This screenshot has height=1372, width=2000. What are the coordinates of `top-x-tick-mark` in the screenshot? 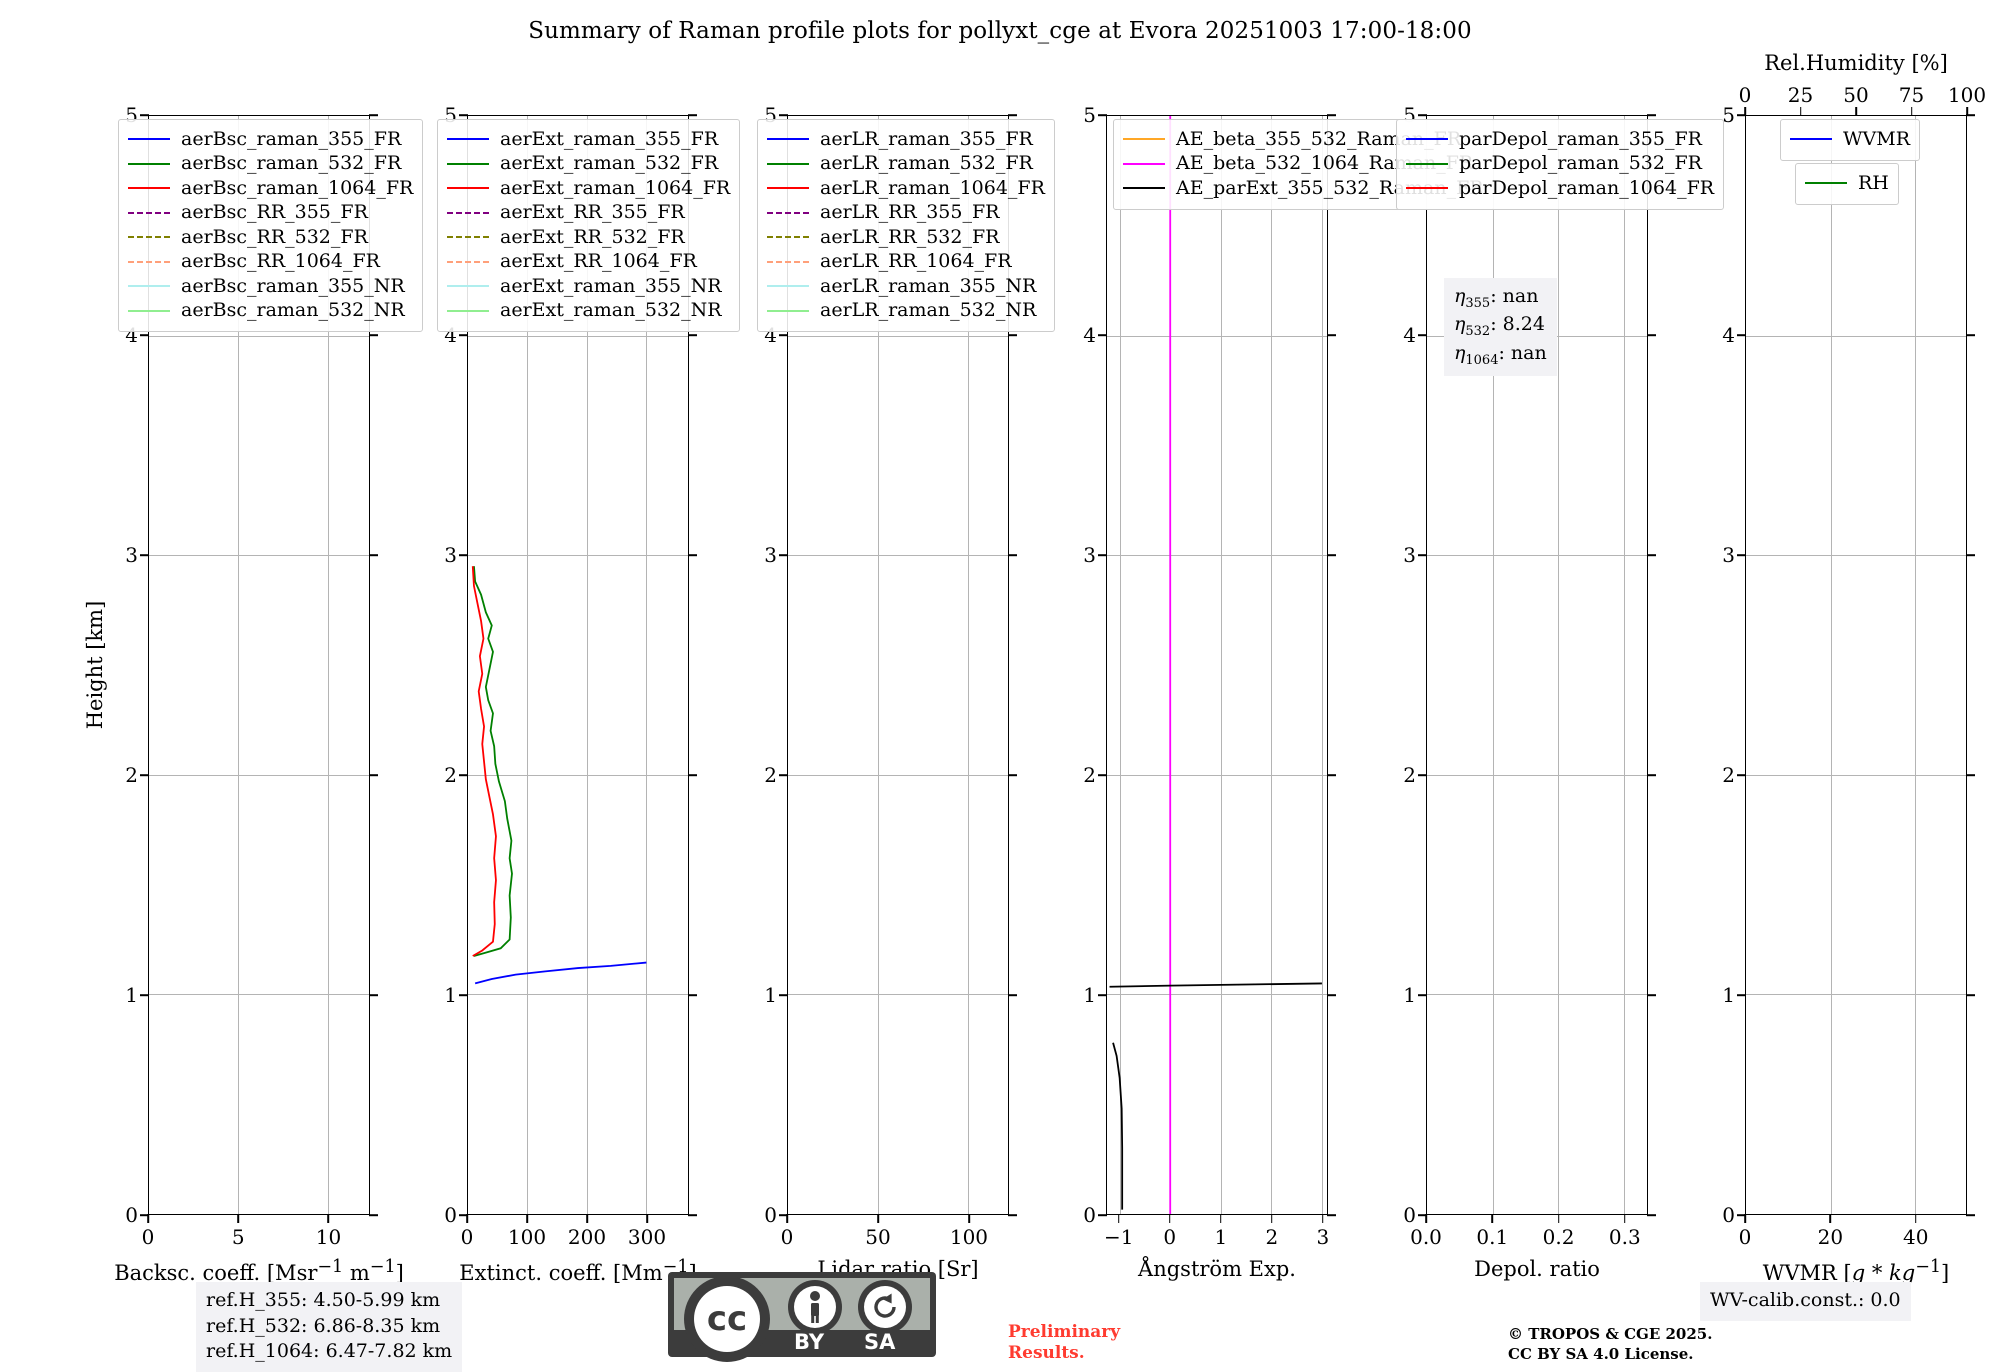 It's located at (1911, 111).